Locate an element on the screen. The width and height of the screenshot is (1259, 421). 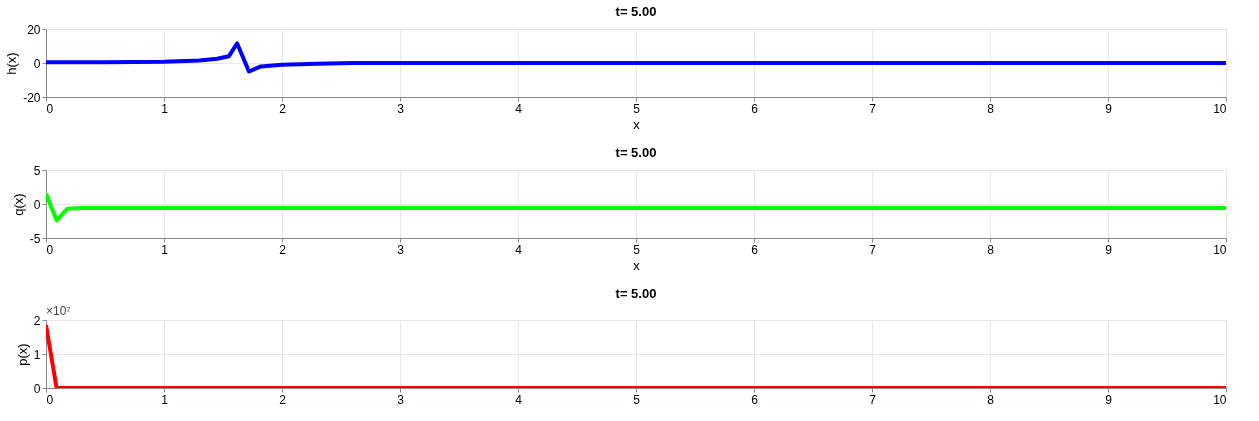
y-axis-title: h(x) is located at coordinates (12, 63).